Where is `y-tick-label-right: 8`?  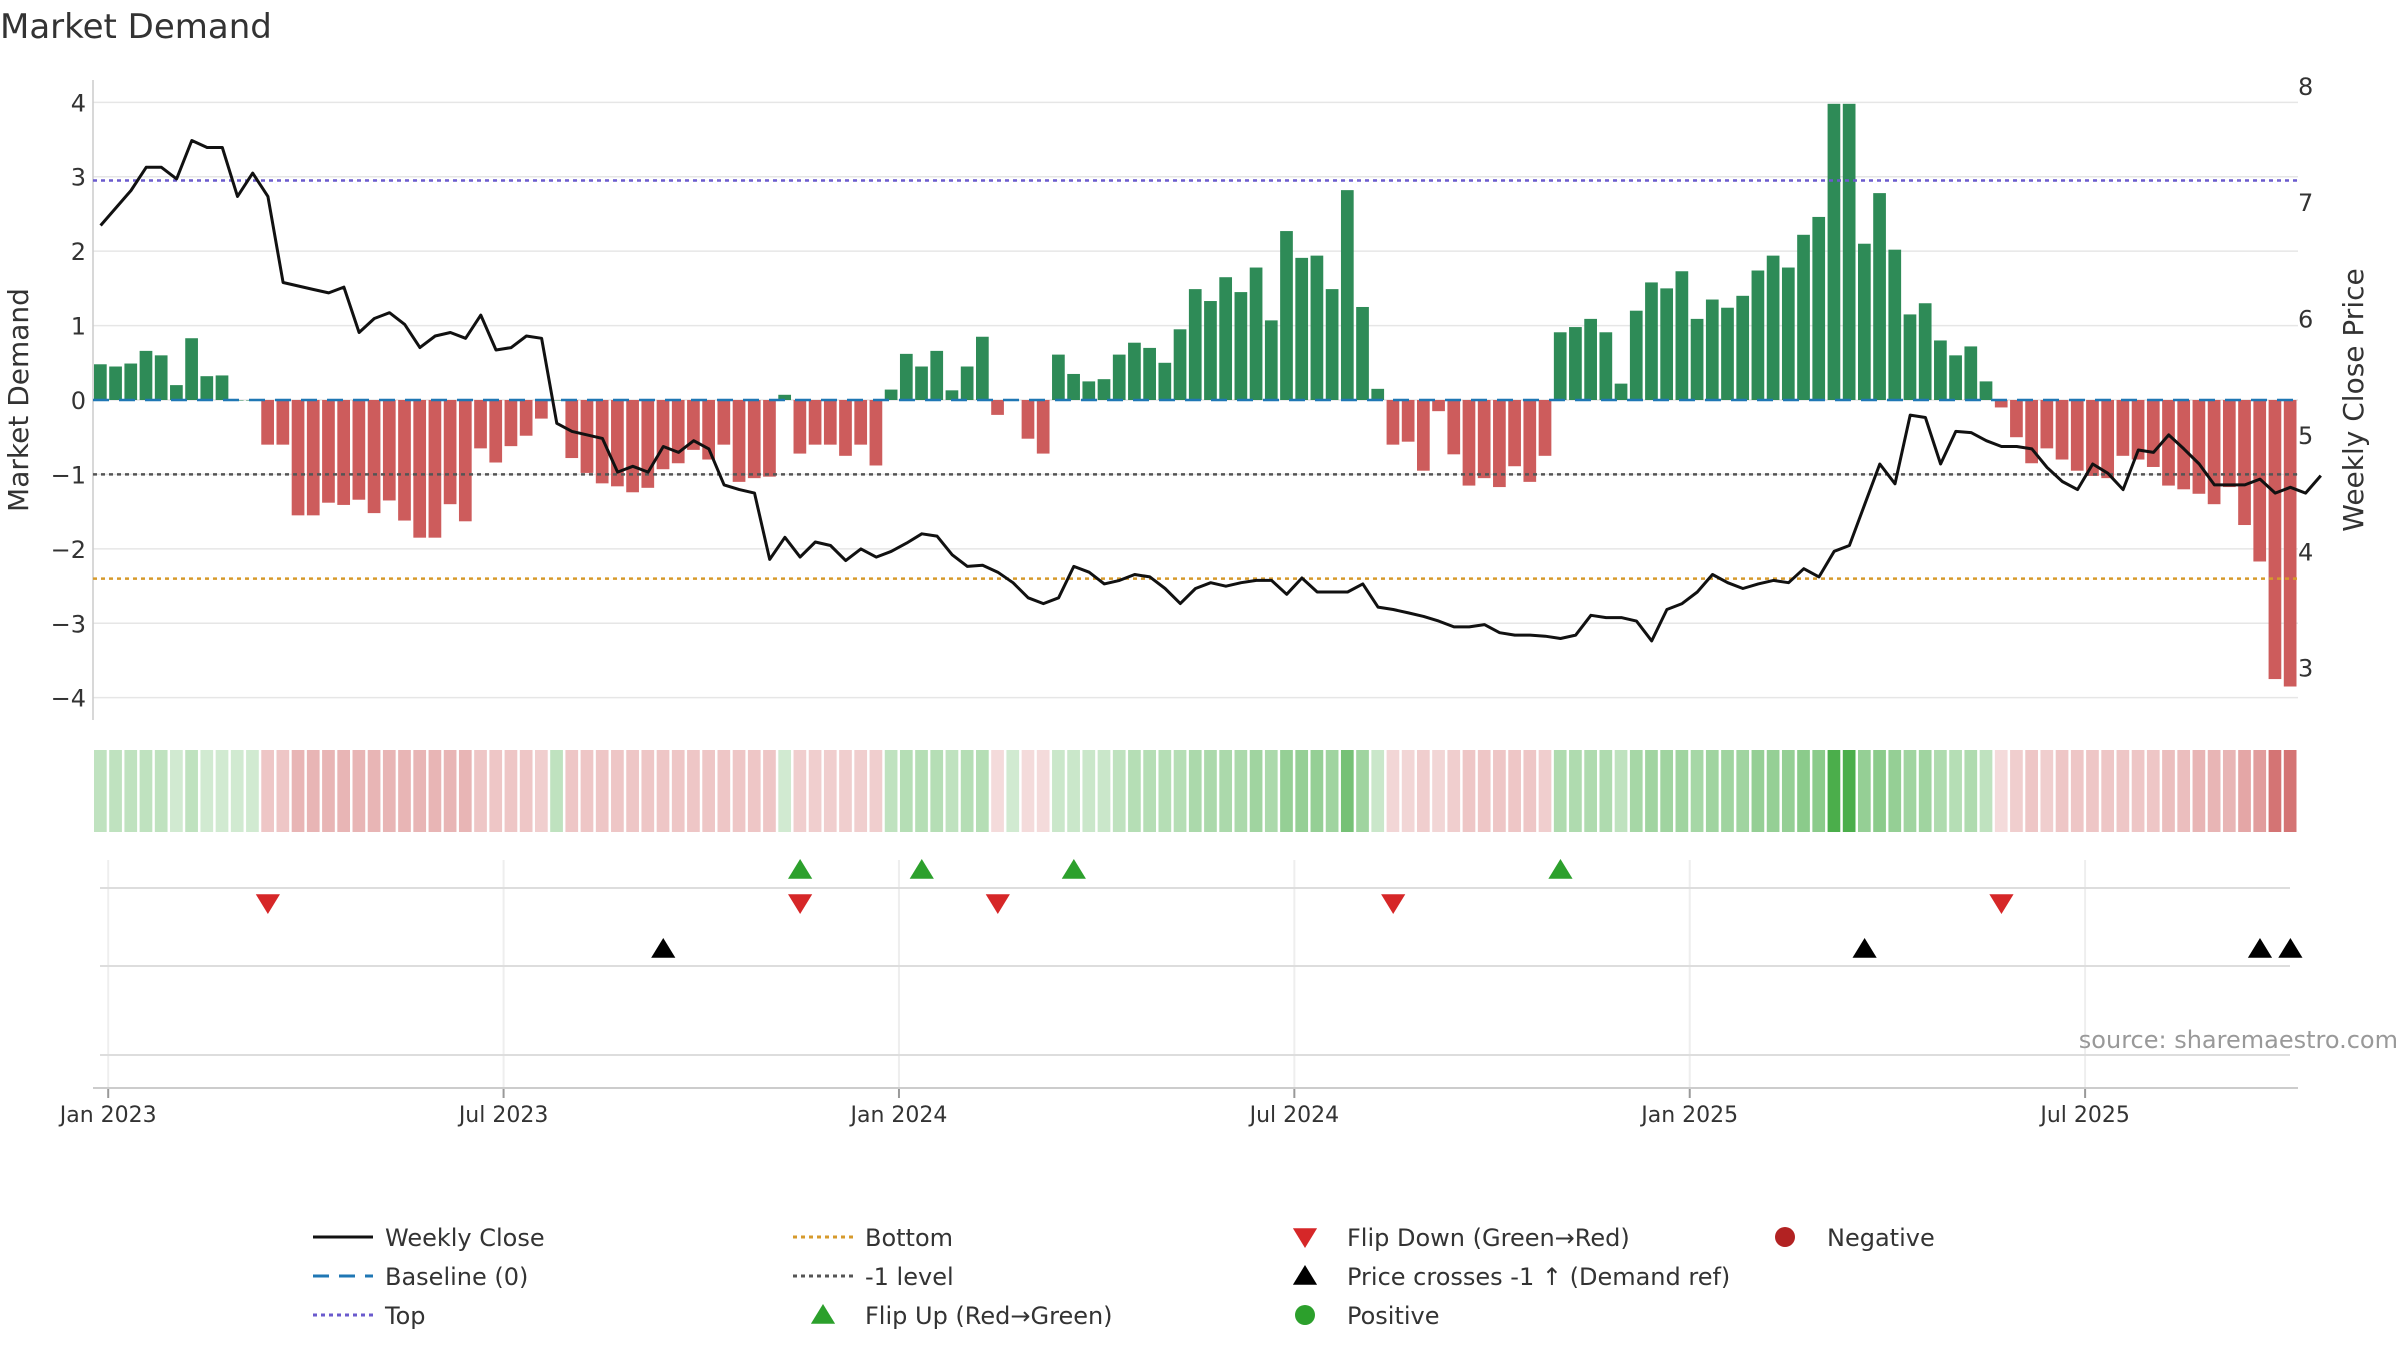
y-tick-label-right: 8 is located at coordinates (2305, 87).